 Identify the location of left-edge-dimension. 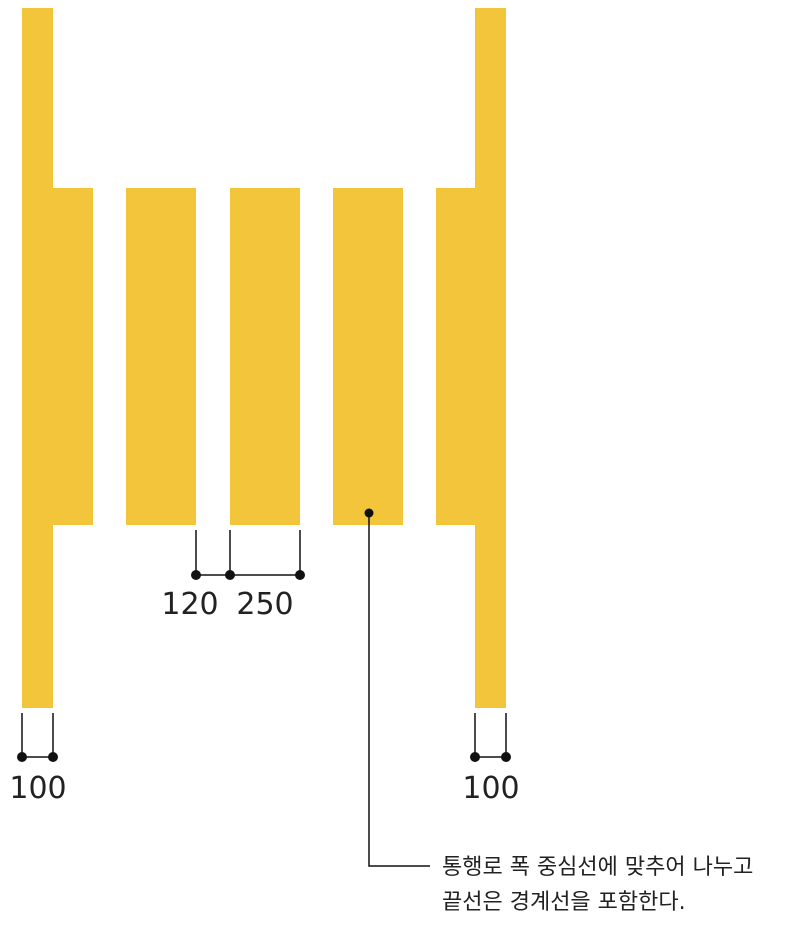
(37, 737).